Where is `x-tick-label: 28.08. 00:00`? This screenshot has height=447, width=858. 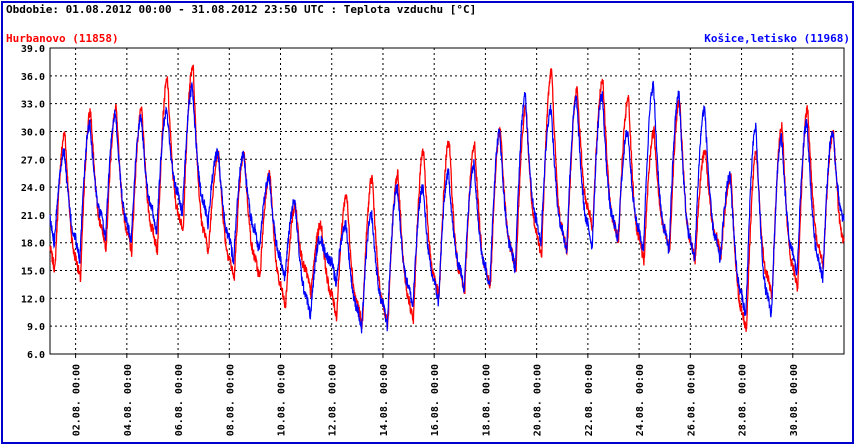
x-tick-label: 28.08. 00:00 is located at coordinates (743, 400).